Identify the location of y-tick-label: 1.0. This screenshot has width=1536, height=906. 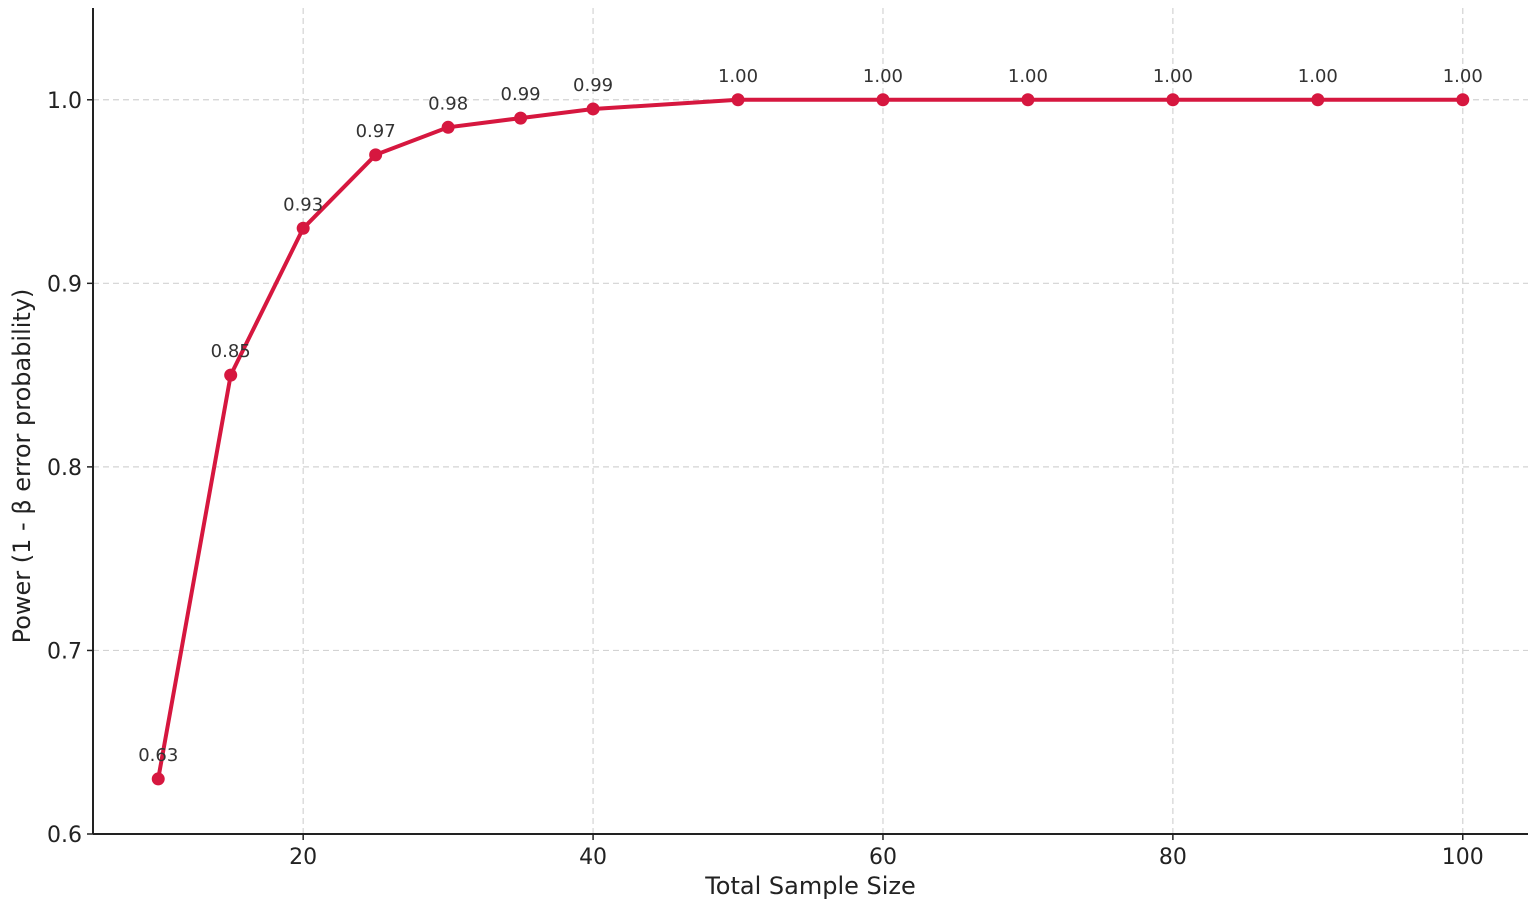
(64, 101).